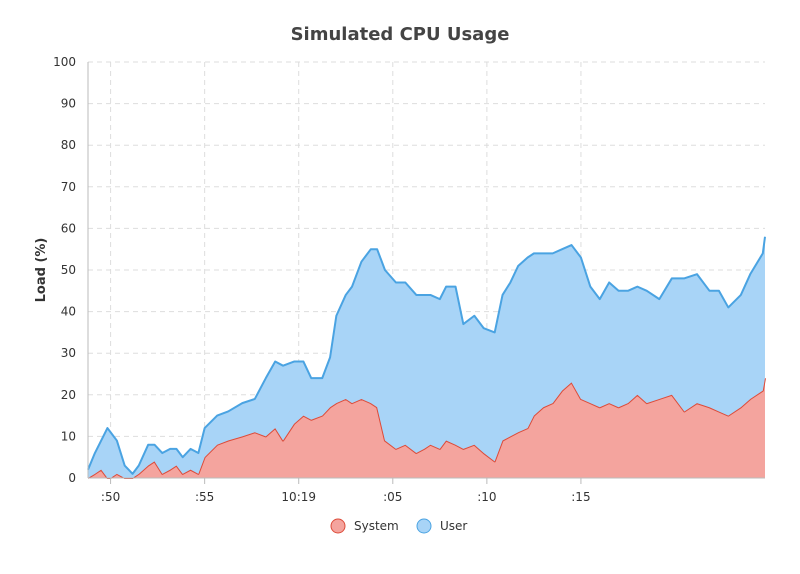 The image size is (800, 574). I want to click on y-tick-label: 70, so click(68, 187).